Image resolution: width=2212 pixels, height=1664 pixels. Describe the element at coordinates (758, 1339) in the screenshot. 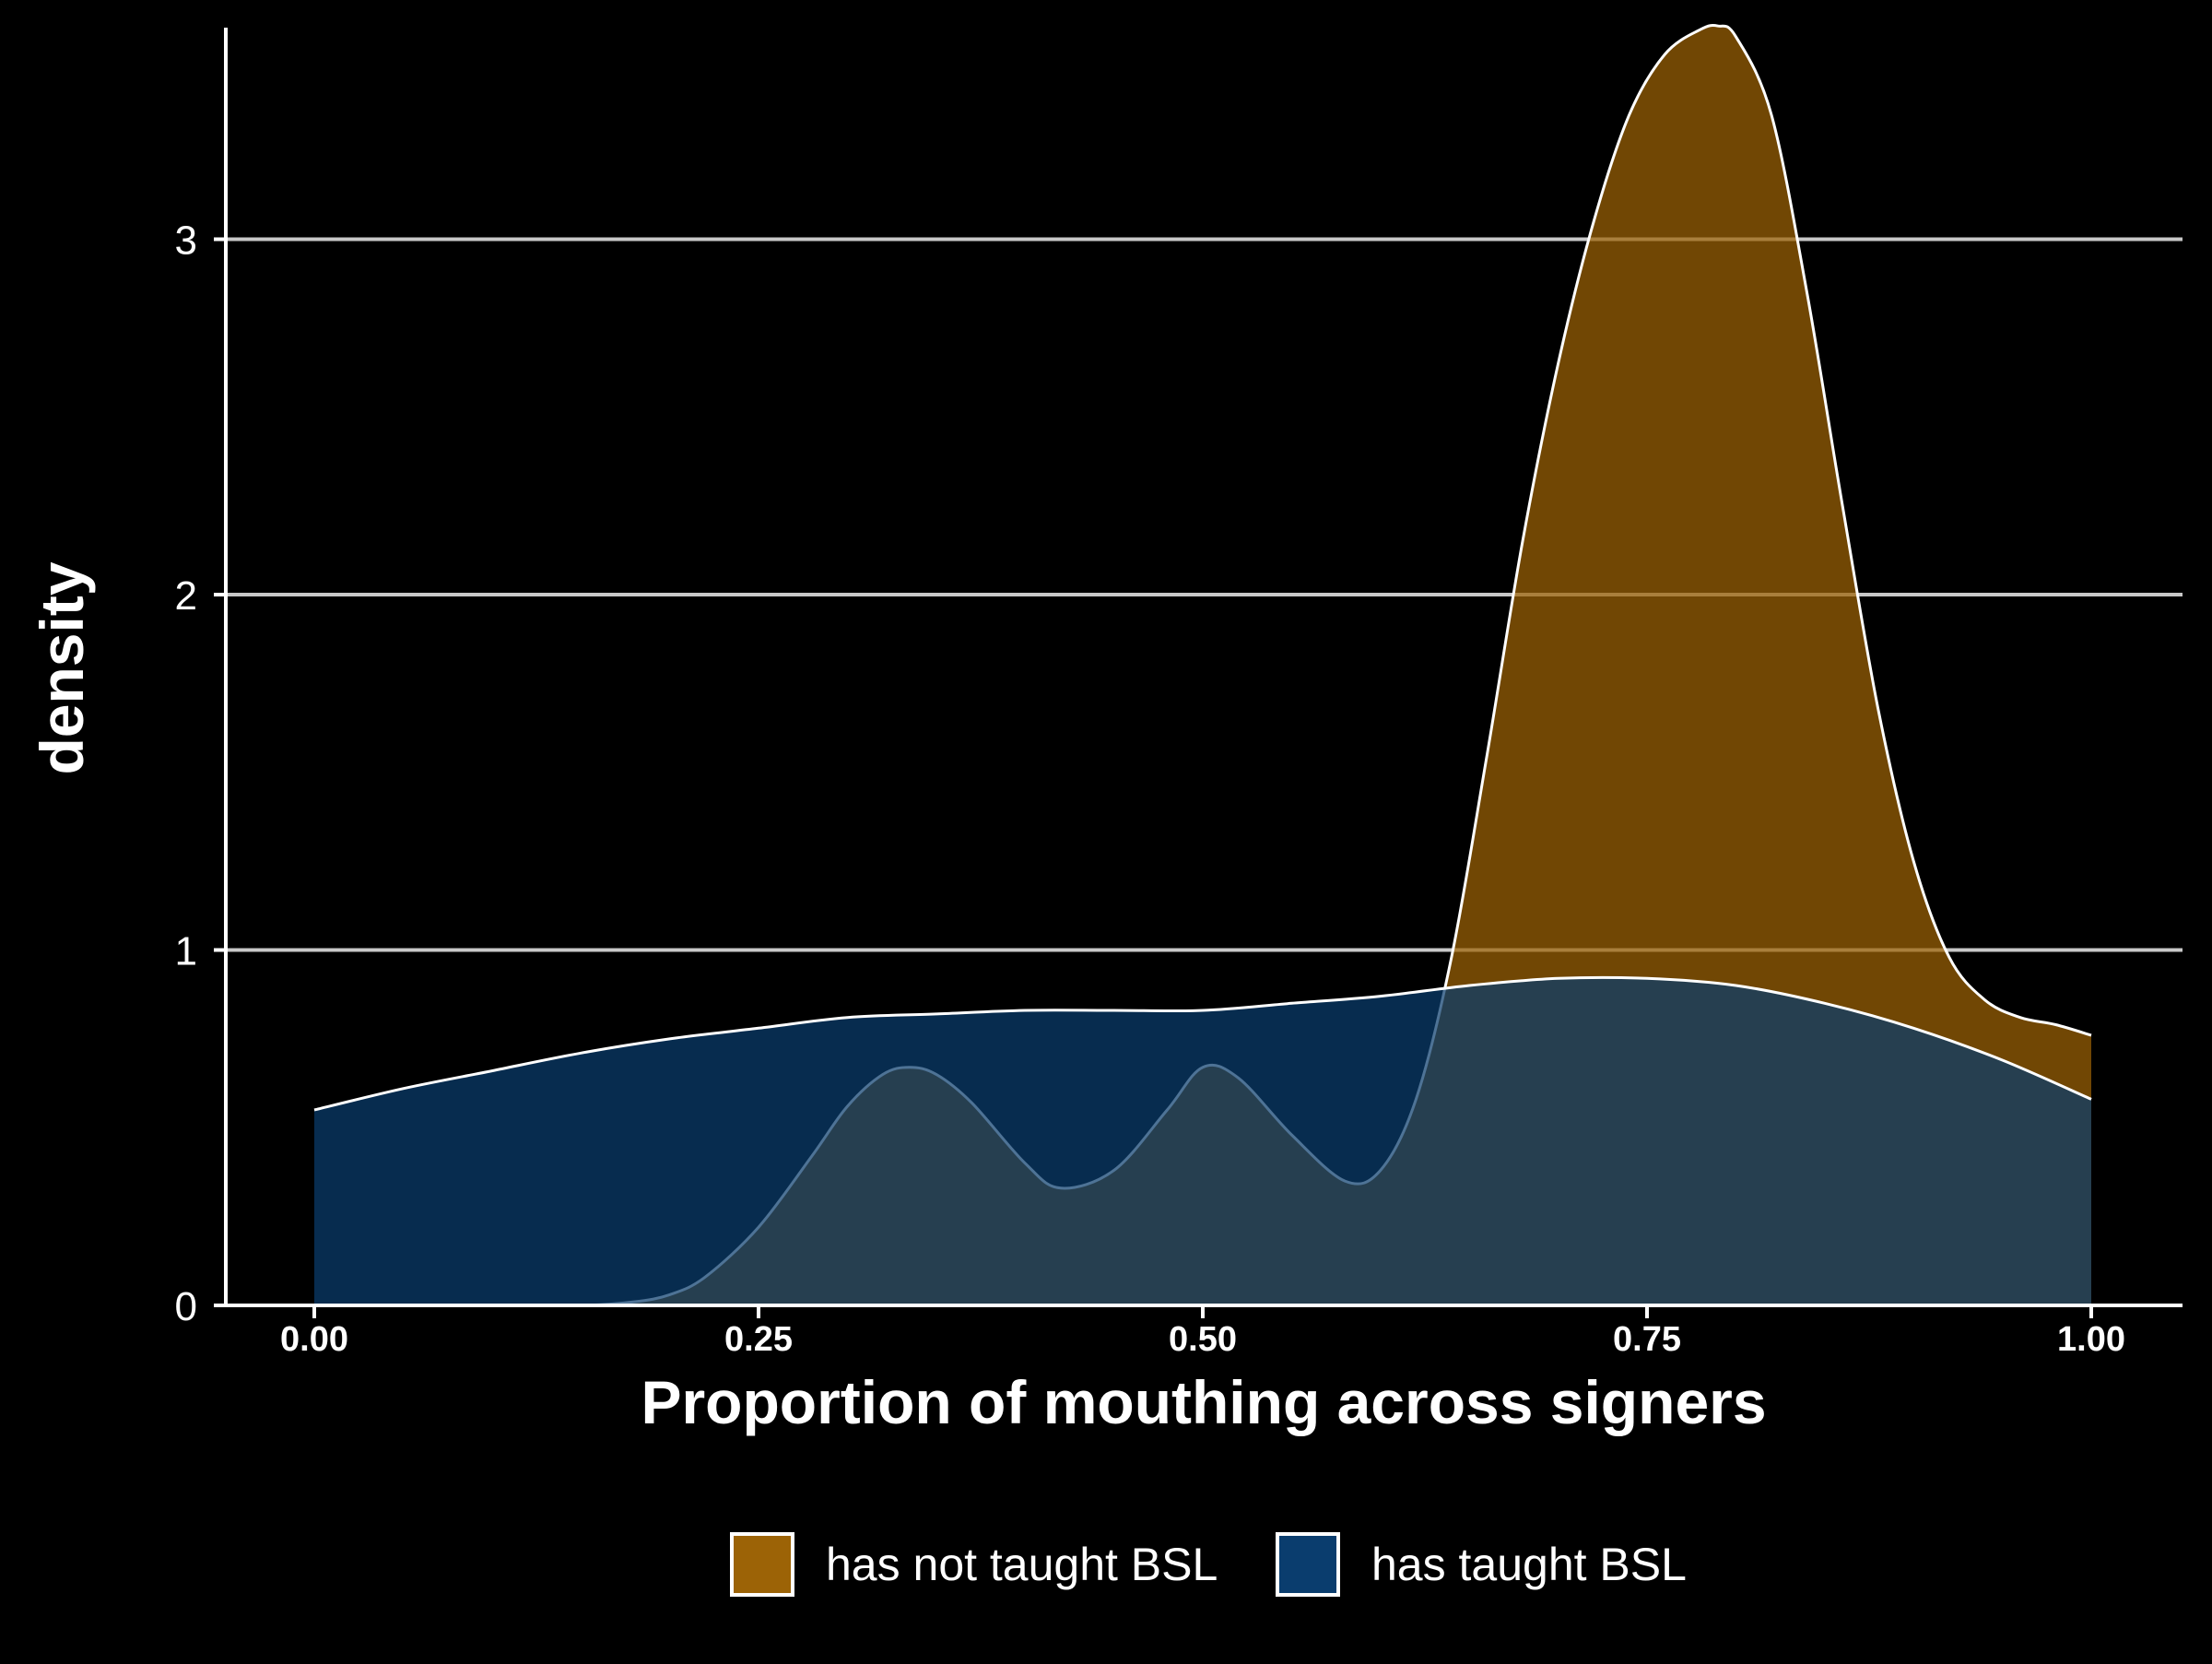

I see `x-tick-label-1: 0.25` at that location.